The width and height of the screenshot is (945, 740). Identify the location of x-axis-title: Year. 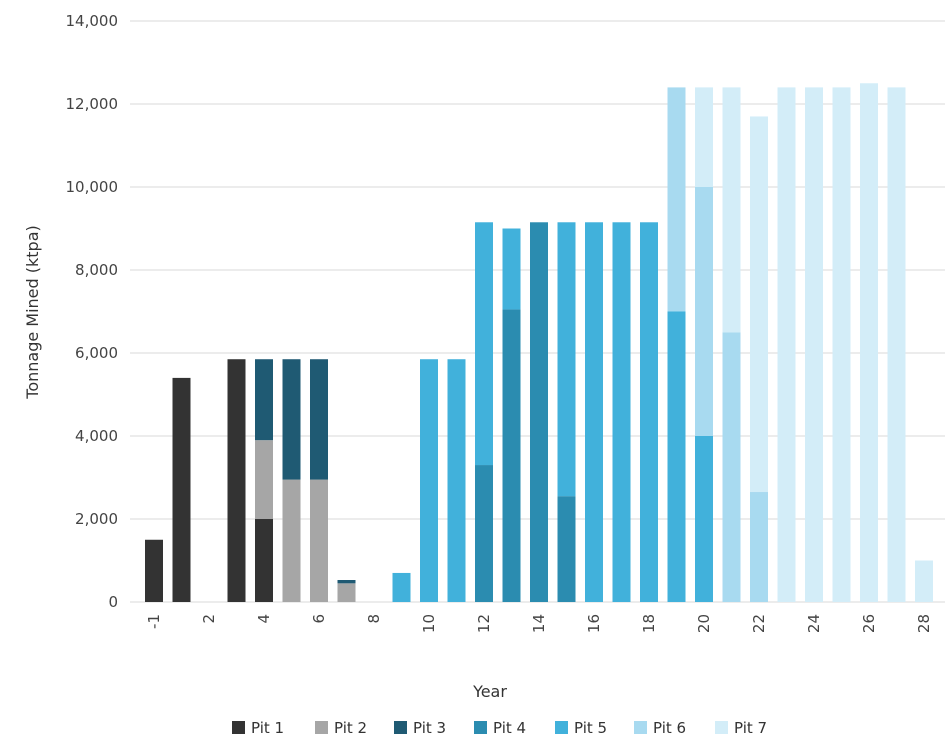
(489, 691).